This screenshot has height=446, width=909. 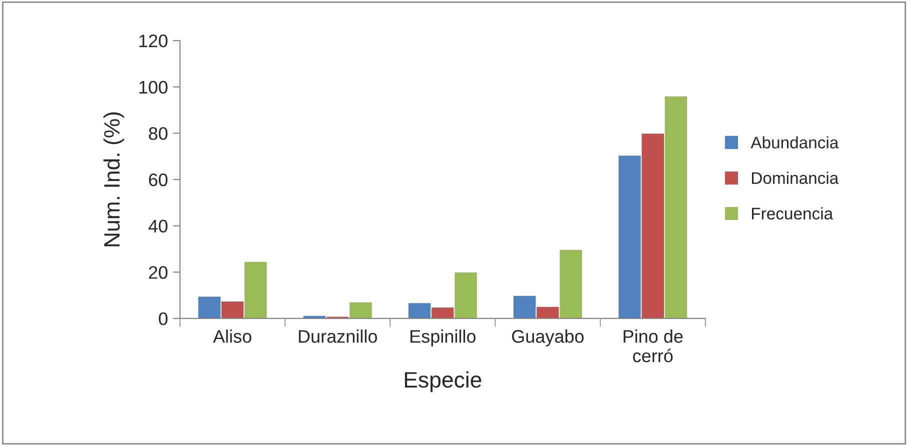 I want to click on y-tick-label: 120, so click(x=153, y=41).